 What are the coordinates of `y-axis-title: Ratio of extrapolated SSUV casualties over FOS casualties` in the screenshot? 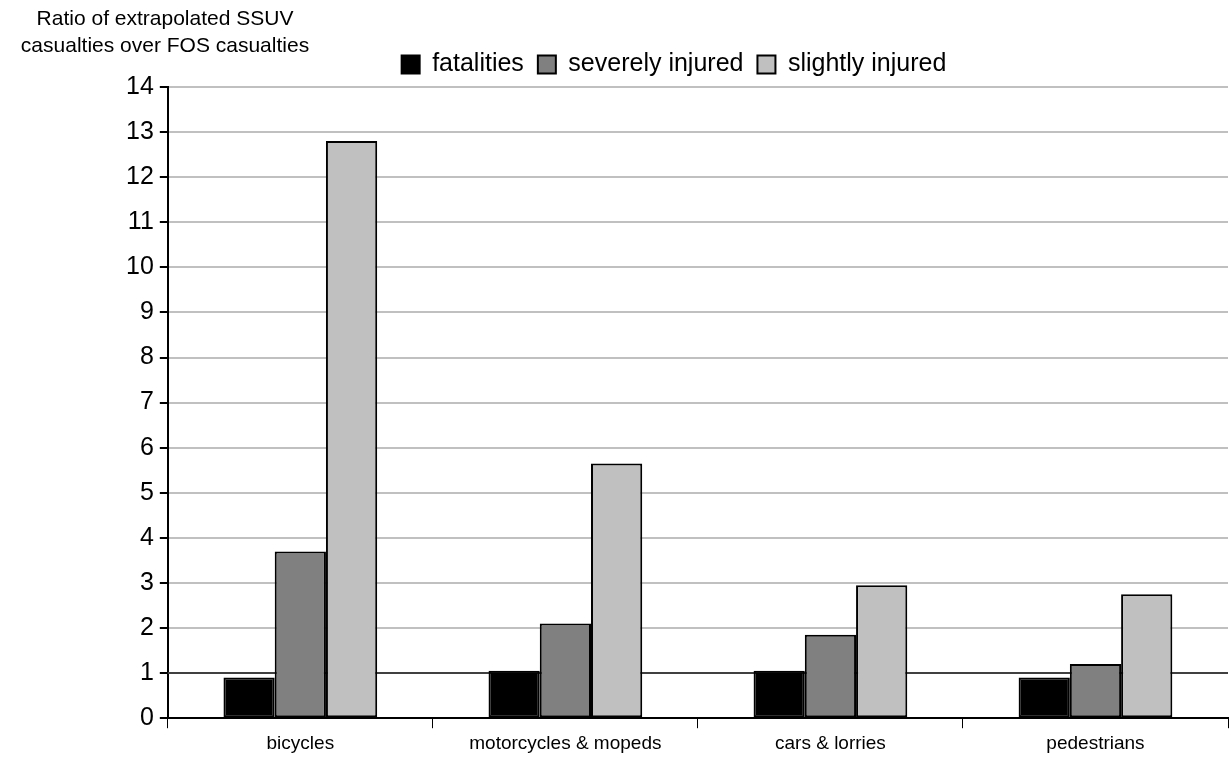 It's located at (165, 31).